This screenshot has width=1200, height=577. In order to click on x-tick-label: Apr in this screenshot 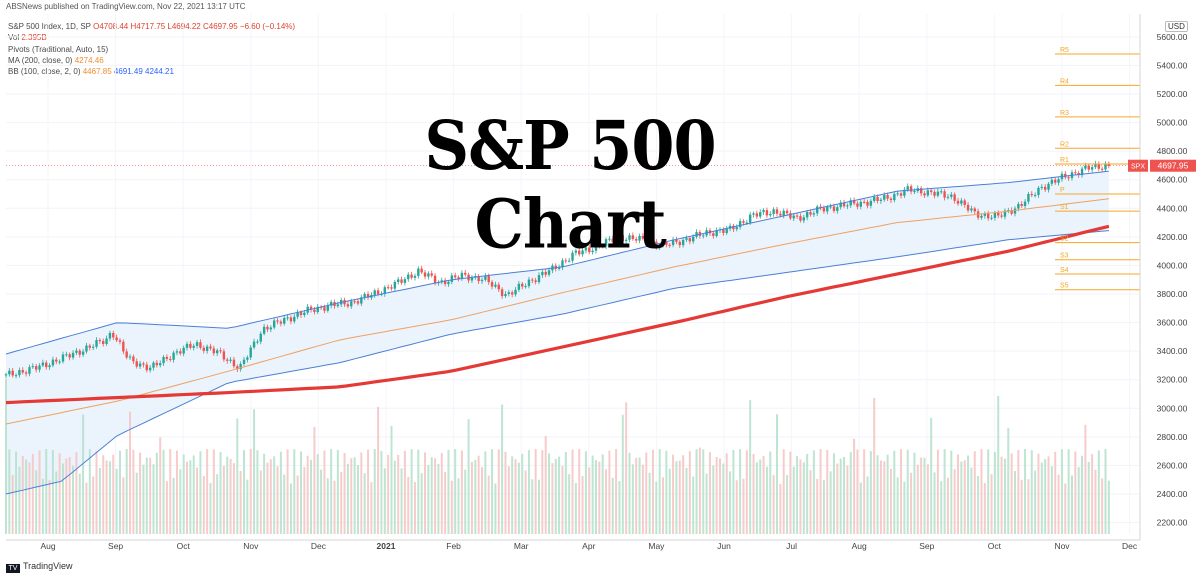, I will do `click(588, 546)`.